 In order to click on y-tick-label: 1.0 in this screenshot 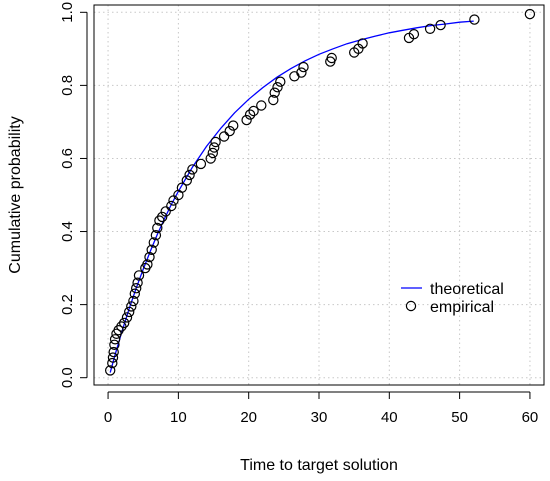, I will do `click(67, 12)`.